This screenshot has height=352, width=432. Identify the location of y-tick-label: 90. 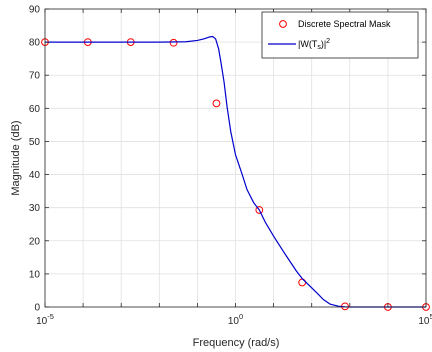
(35, 10).